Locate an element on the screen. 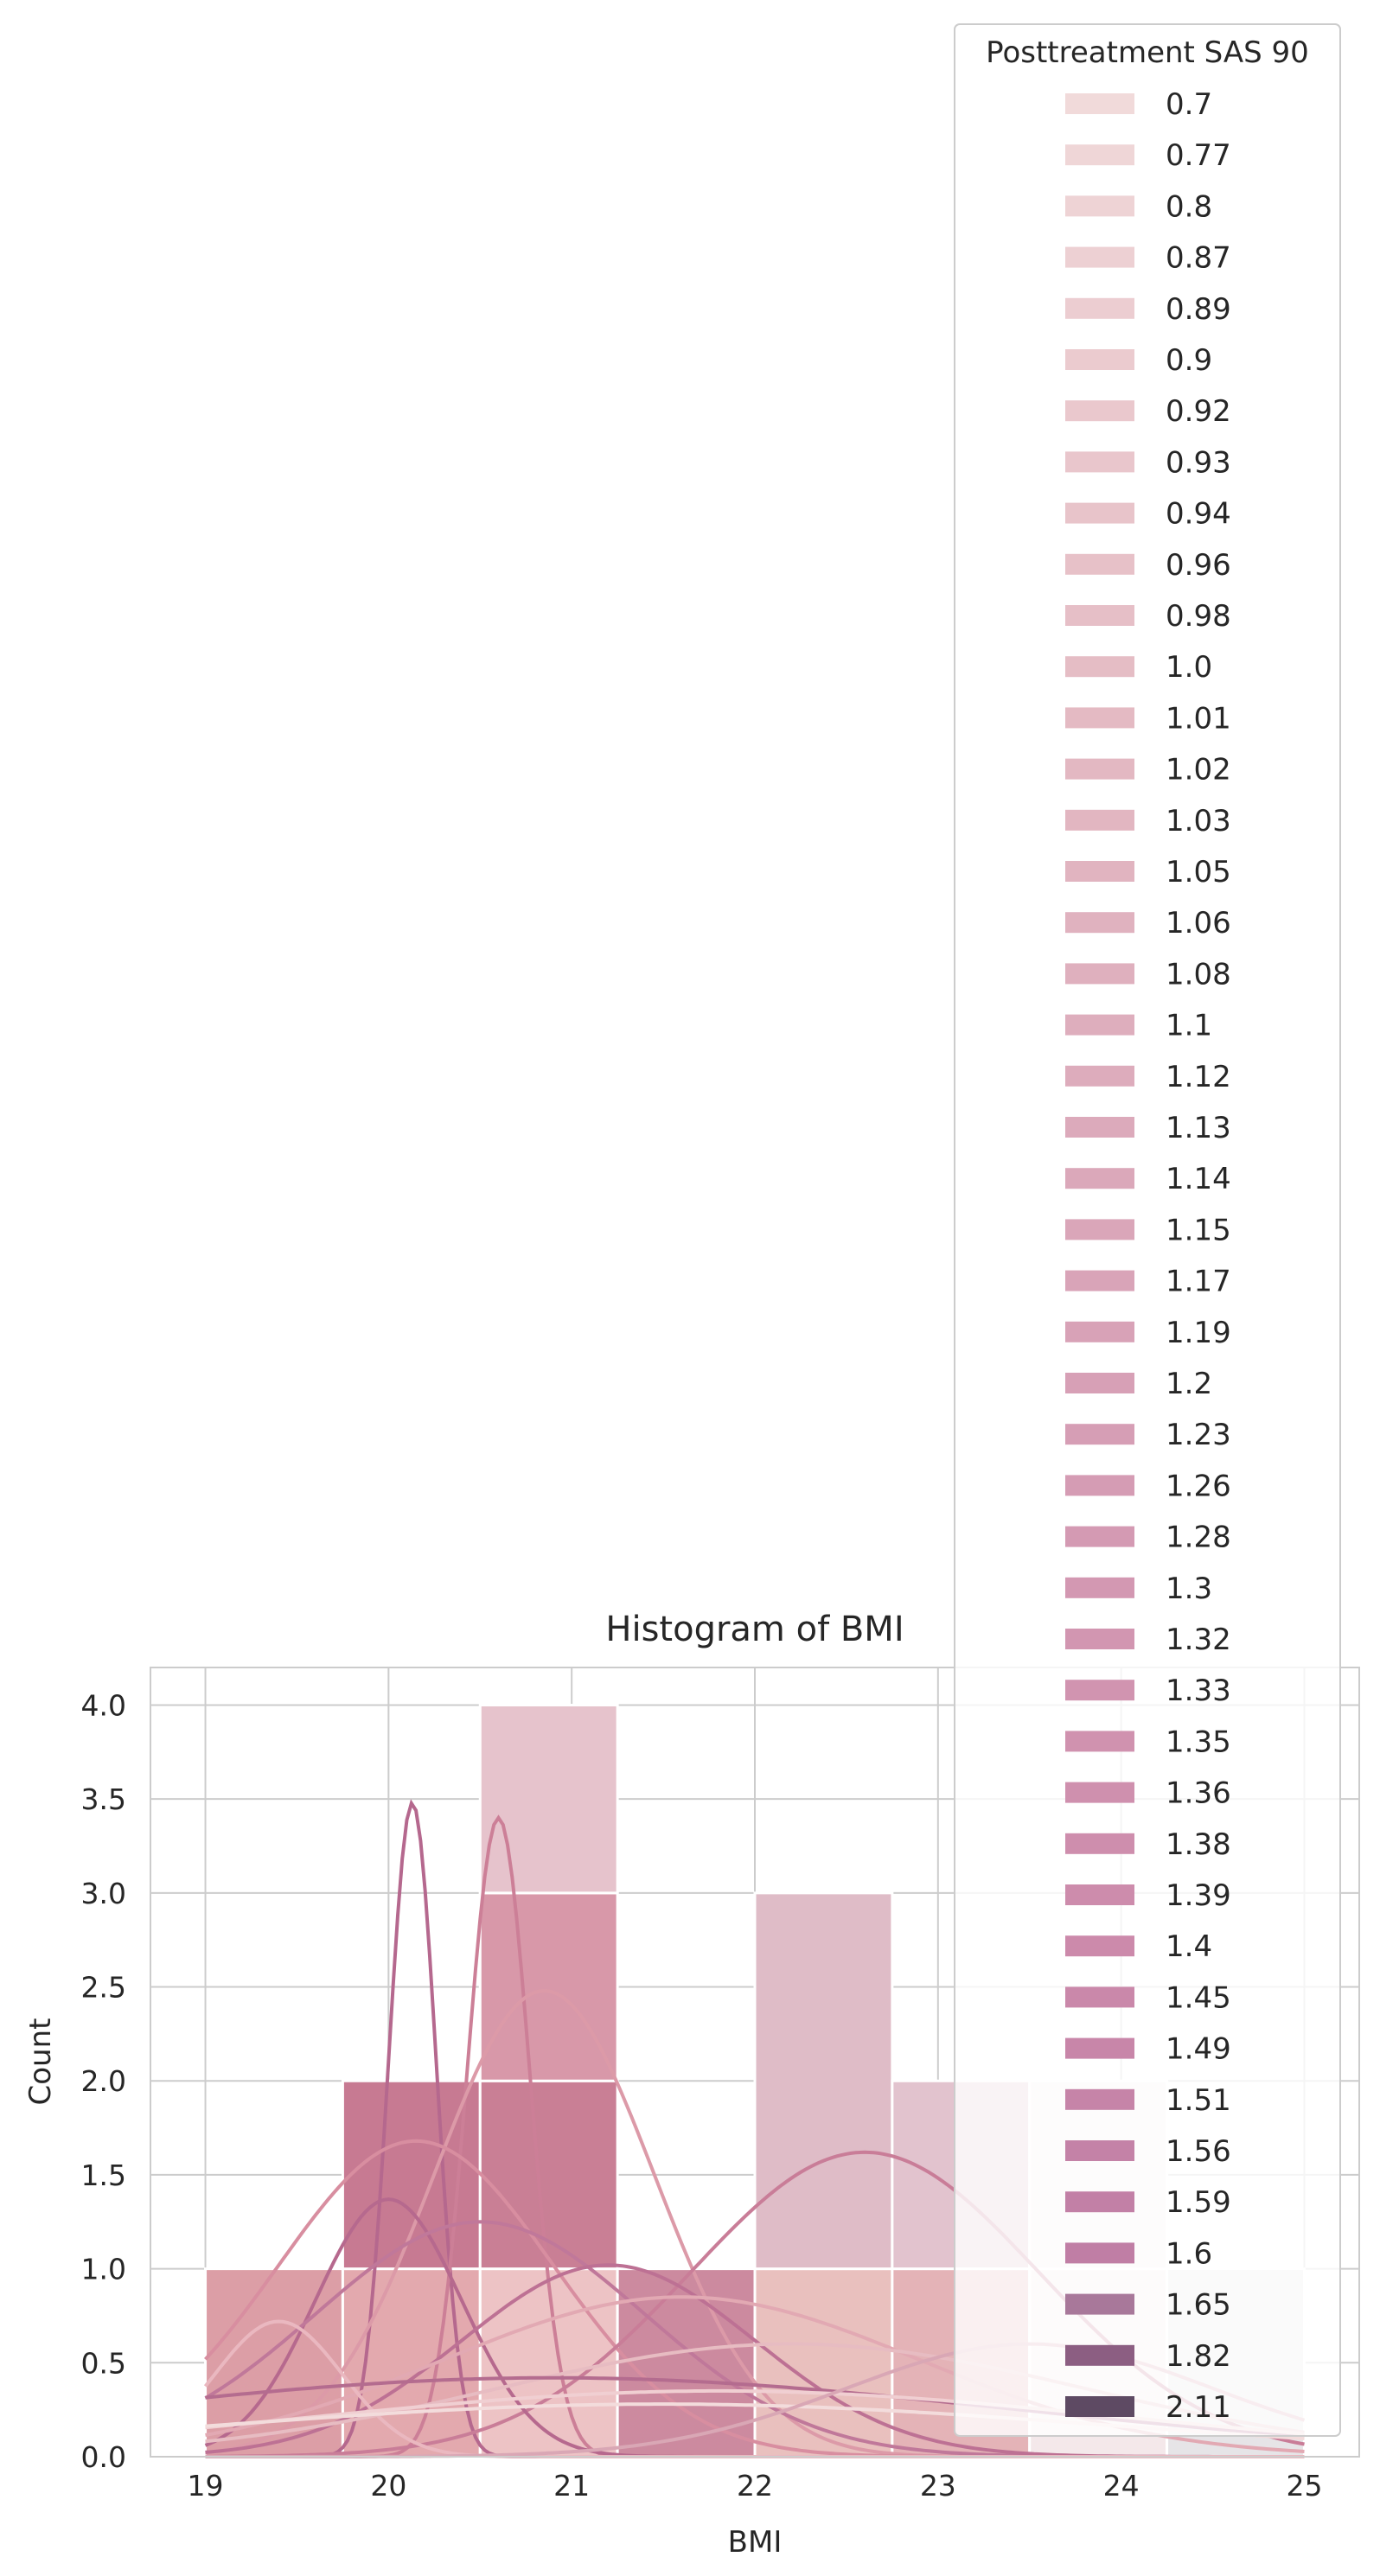 Image resolution: width=1380 pixels, height=2576 pixels. legend-label: 0.96 is located at coordinates (1198, 565).